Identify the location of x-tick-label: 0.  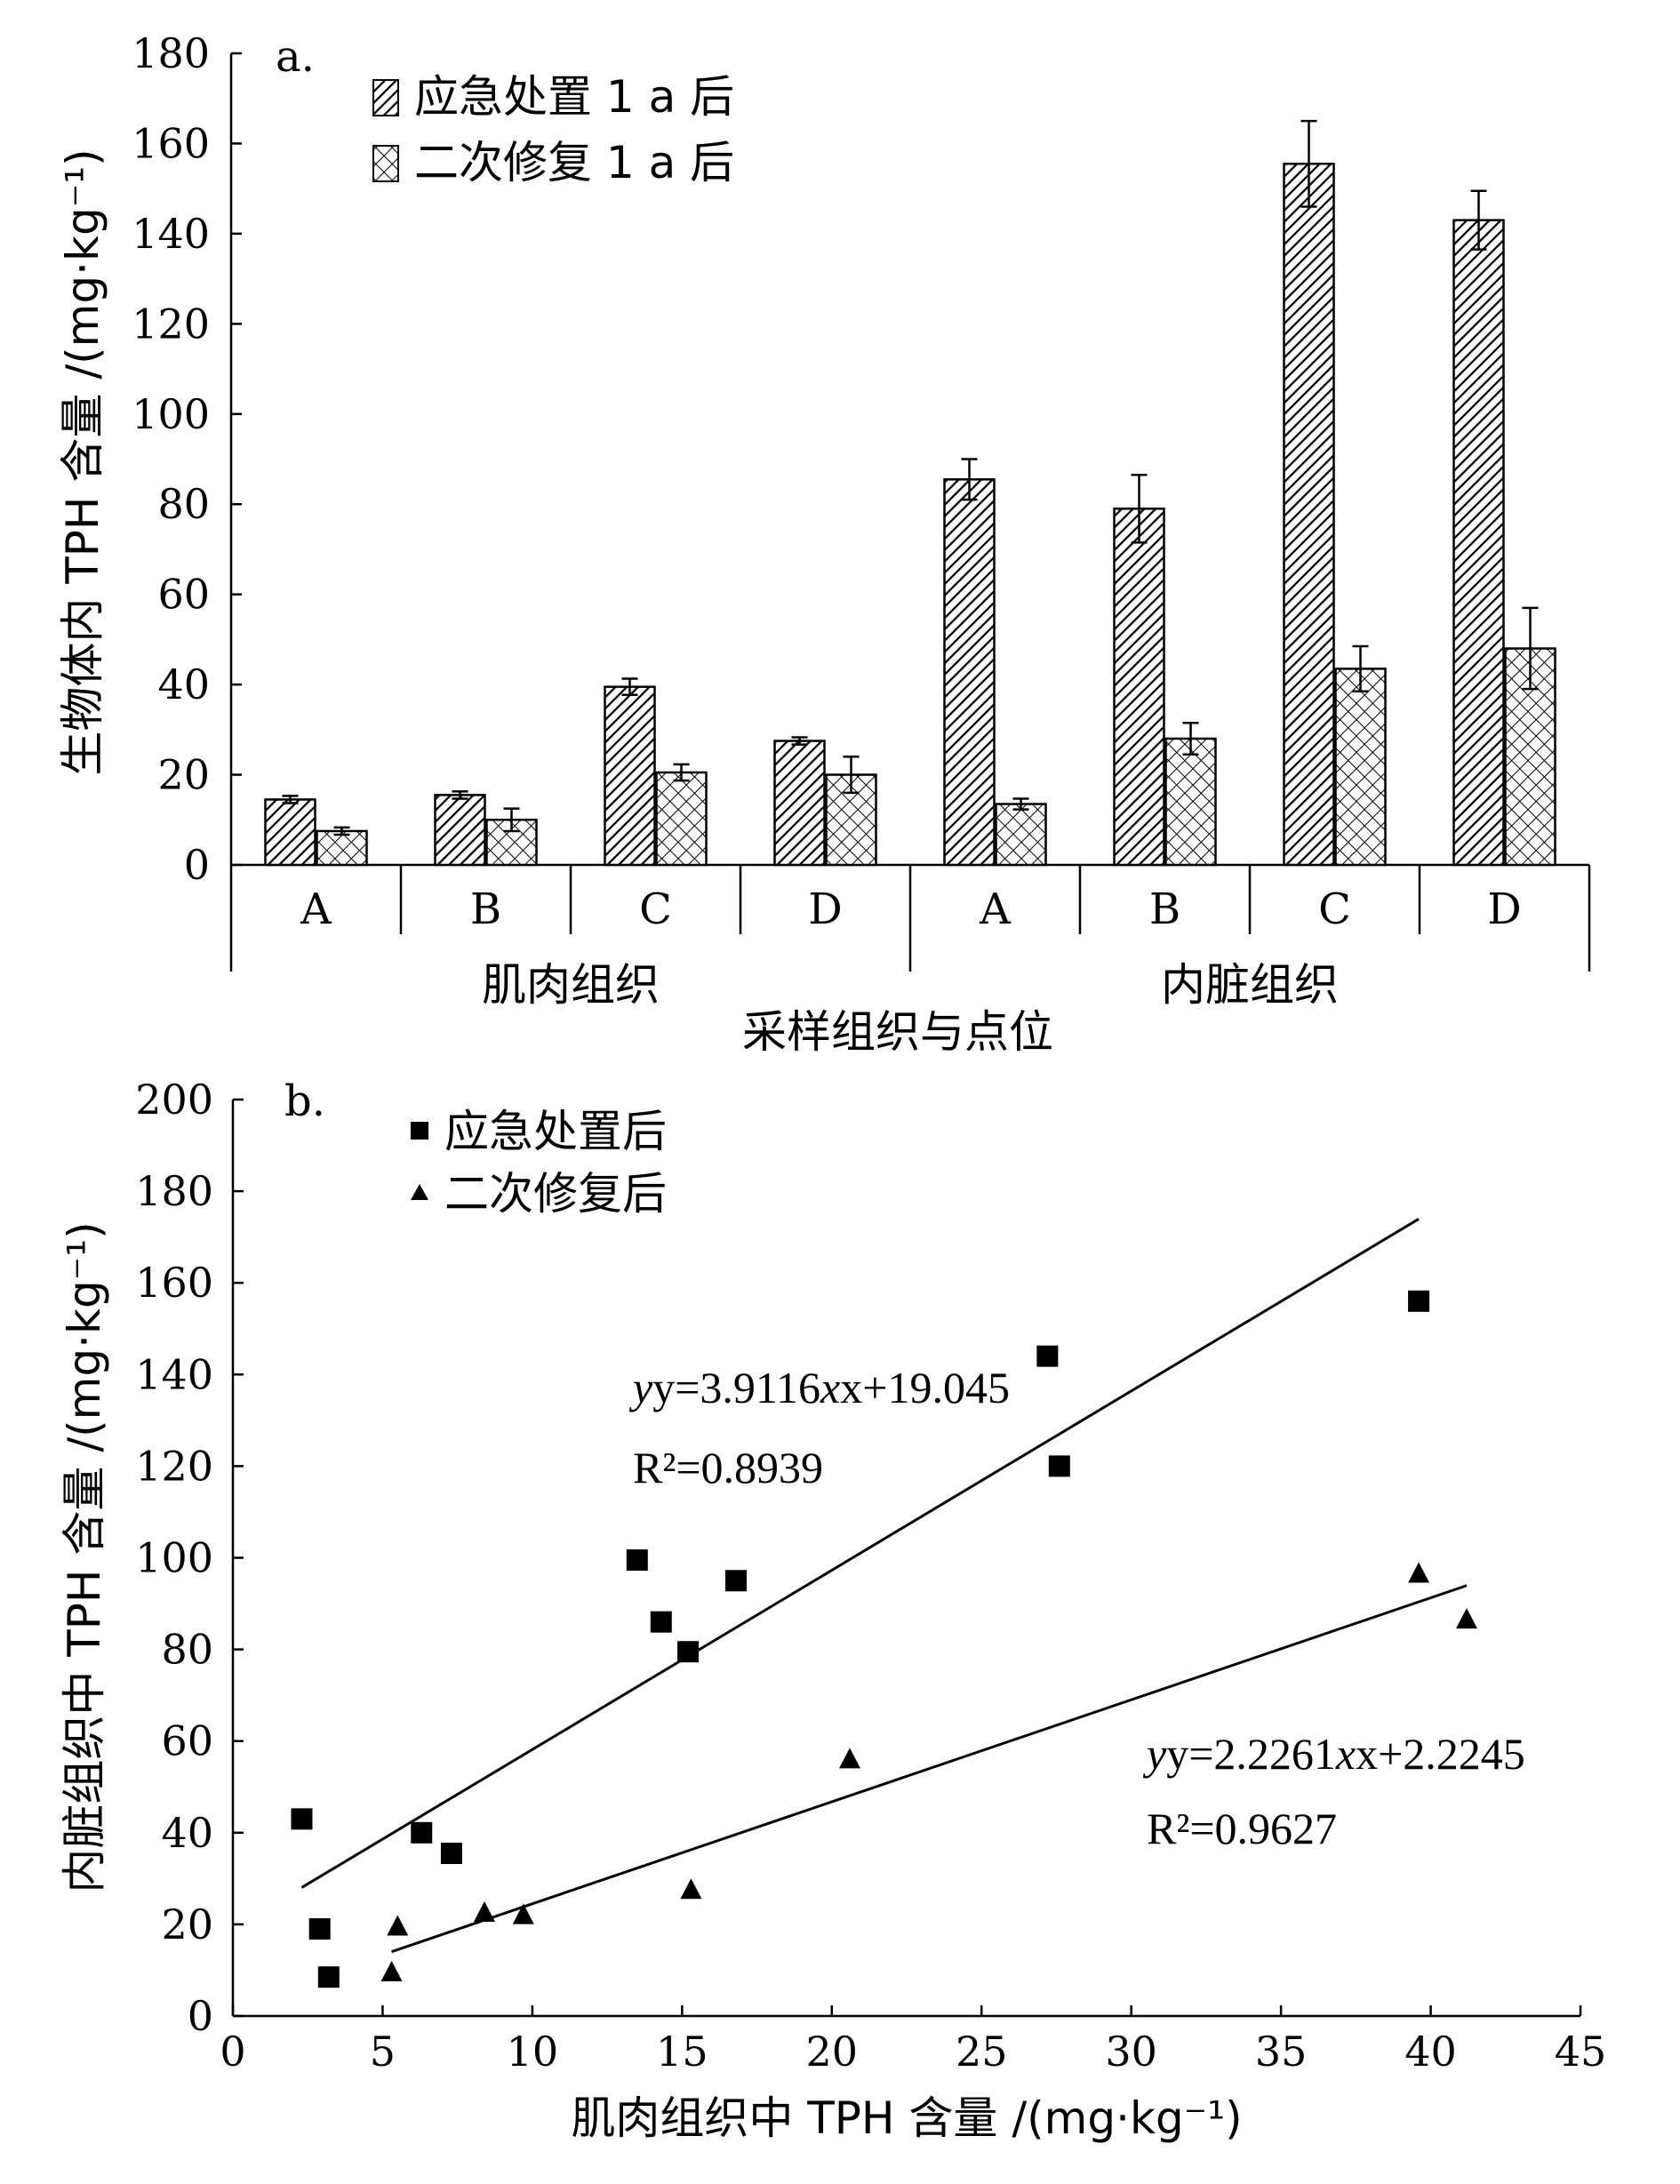
(232, 2052).